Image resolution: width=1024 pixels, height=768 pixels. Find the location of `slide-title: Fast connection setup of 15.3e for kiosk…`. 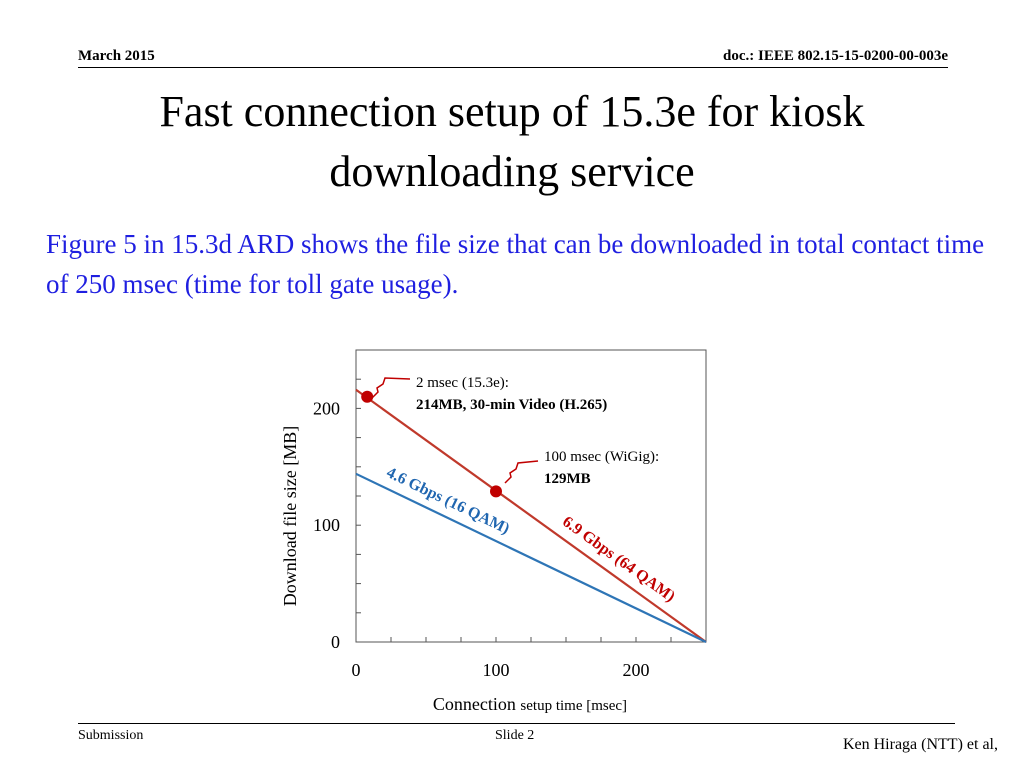

slide-title: Fast connection setup of 15.3e for kiosk… is located at coordinates (512, 141).